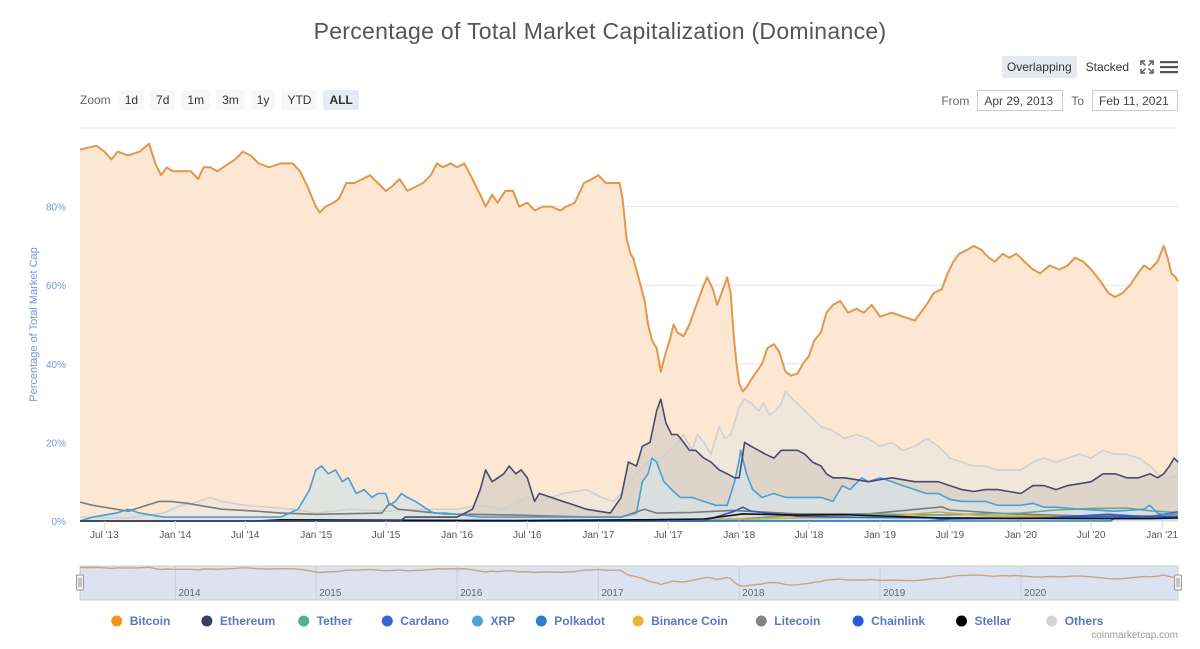 The width and height of the screenshot is (1200, 649). What do you see at coordinates (629, 576) in the screenshot?
I see `navigator-series-line` at bounding box center [629, 576].